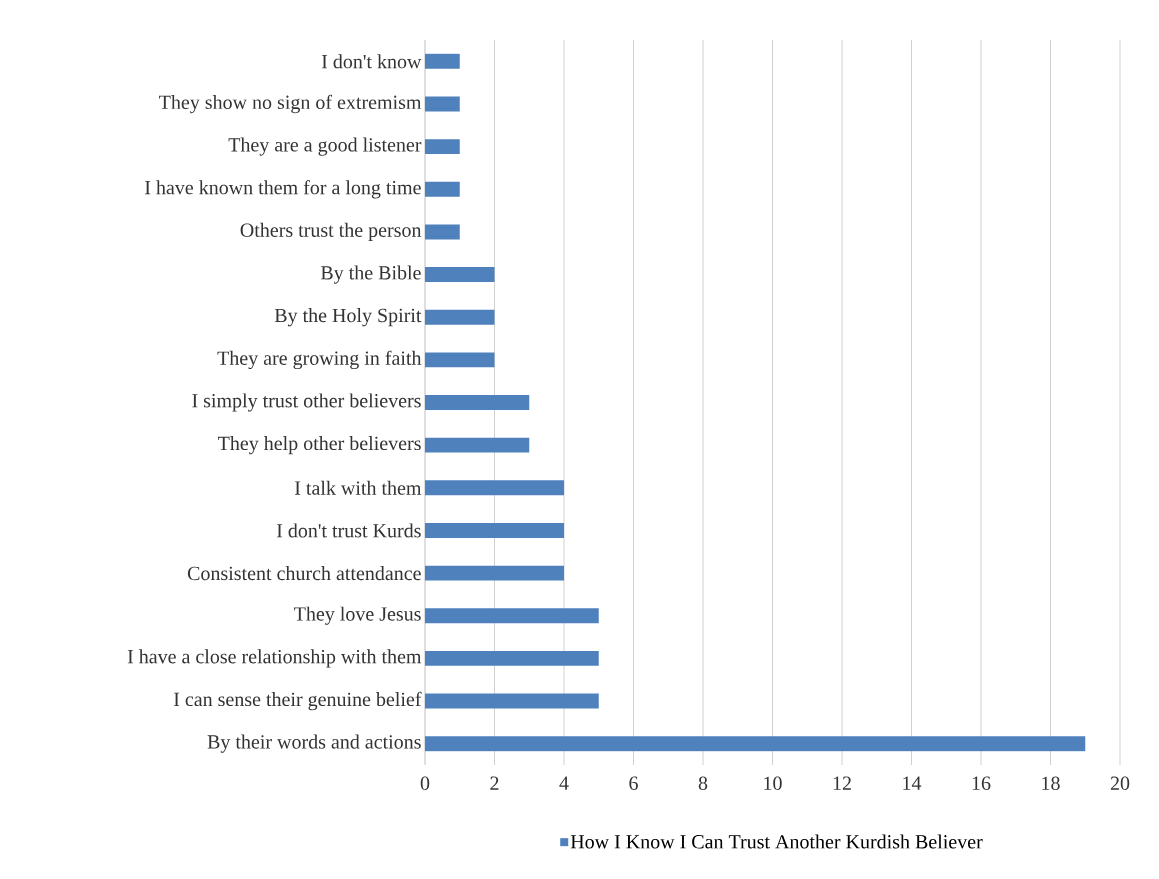 The height and width of the screenshot is (879, 1159). I want to click on y-tick-label: I don't trust Kurds, so click(348, 530).